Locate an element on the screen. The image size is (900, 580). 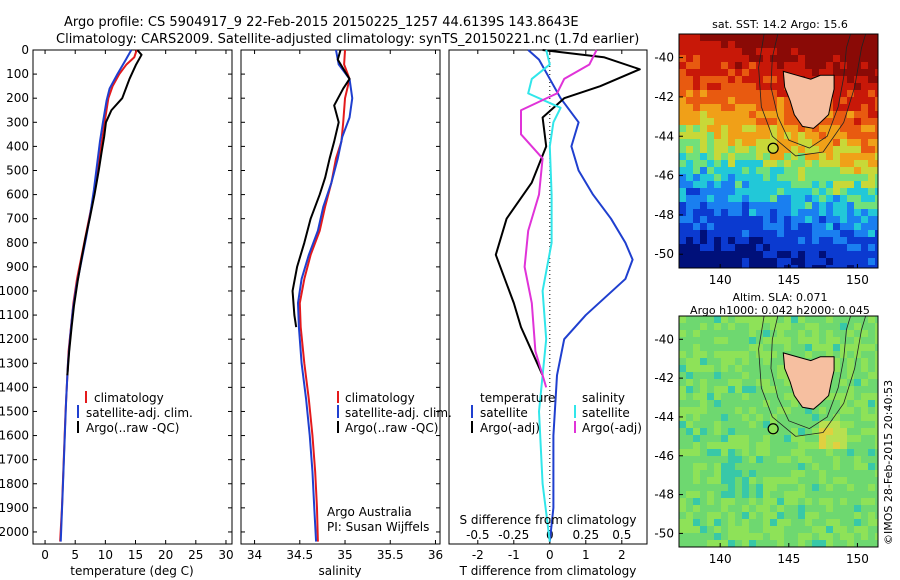
map-lat-label: -48 is located at coordinates (664, 215).